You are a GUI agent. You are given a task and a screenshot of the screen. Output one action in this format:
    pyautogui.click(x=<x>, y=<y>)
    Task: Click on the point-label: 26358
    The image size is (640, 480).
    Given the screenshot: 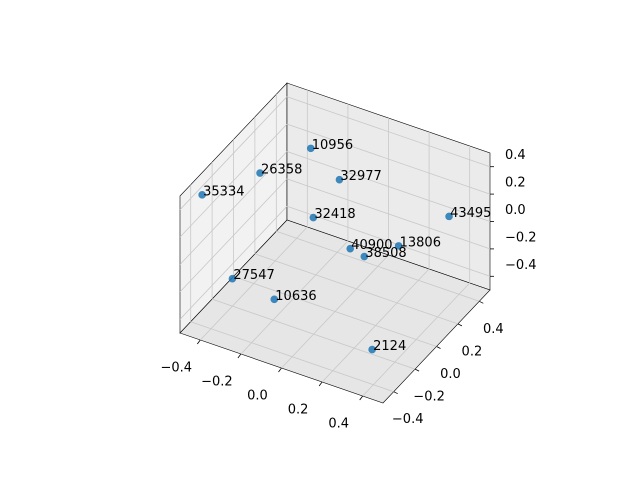 What is the action you would take?
    pyautogui.click(x=281, y=170)
    